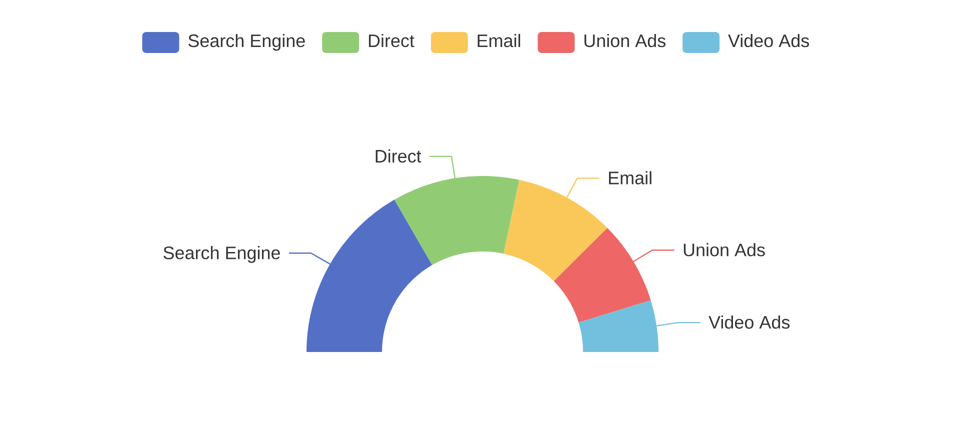  What do you see at coordinates (769, 41) in the screenshot?
I see `legend-label: Video Ads` at bounding box center [769, 41].